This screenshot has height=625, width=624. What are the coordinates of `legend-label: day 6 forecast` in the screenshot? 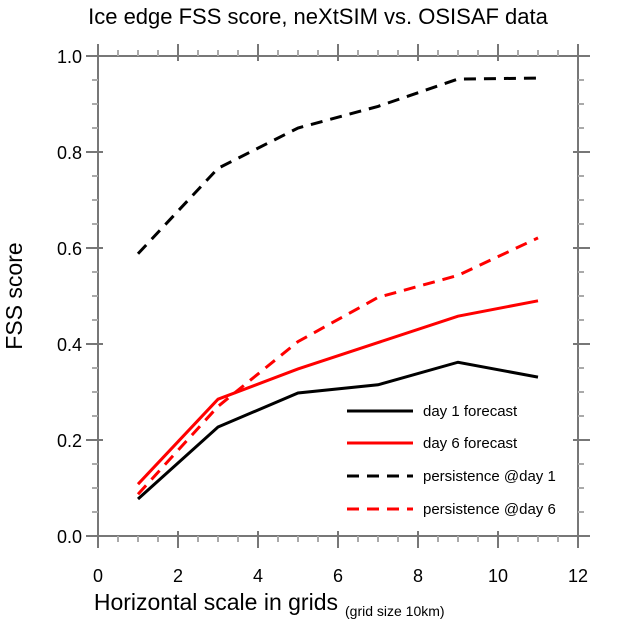 It's located at (470, 443).